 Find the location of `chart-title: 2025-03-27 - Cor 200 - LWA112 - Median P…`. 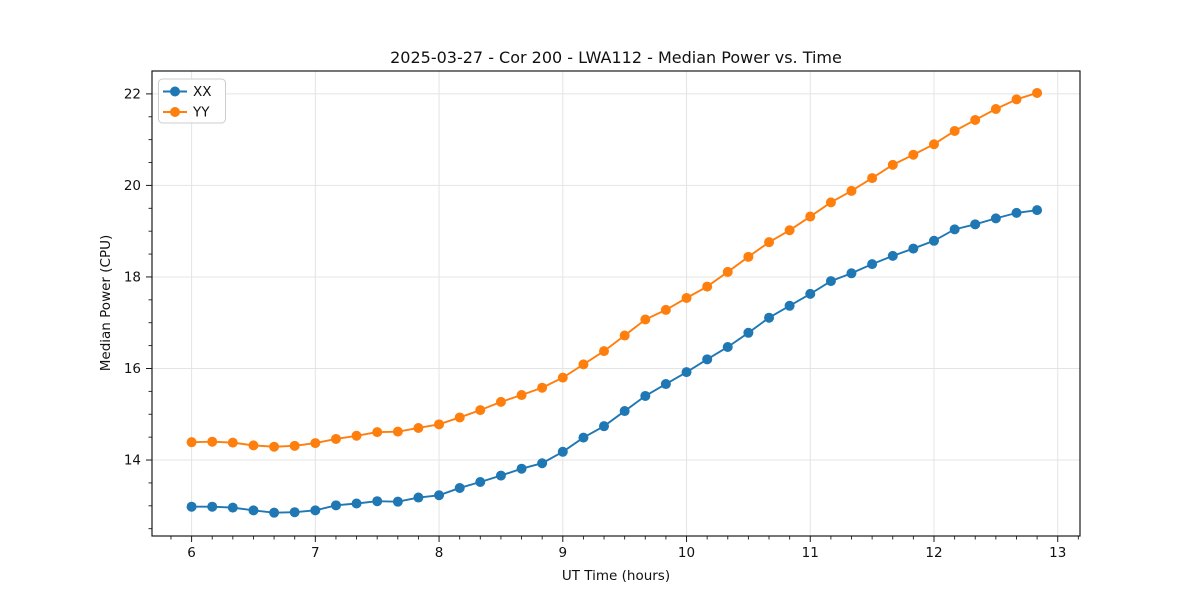

chart-title: 2025-03-27 - Cor 200 - LWA112 - Median P… is located at coordinates (616, 57).